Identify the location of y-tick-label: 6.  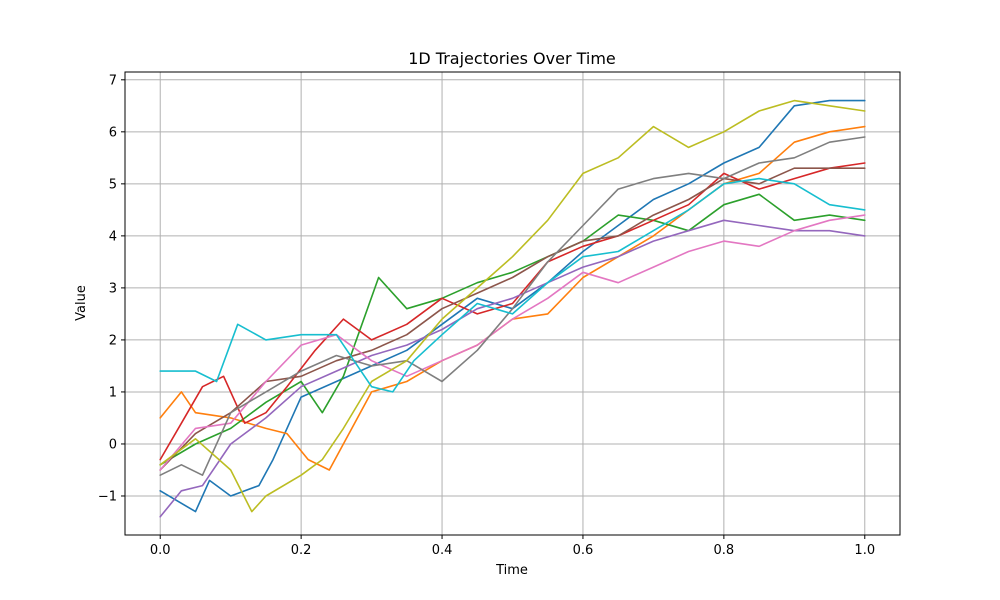
(113, 132).